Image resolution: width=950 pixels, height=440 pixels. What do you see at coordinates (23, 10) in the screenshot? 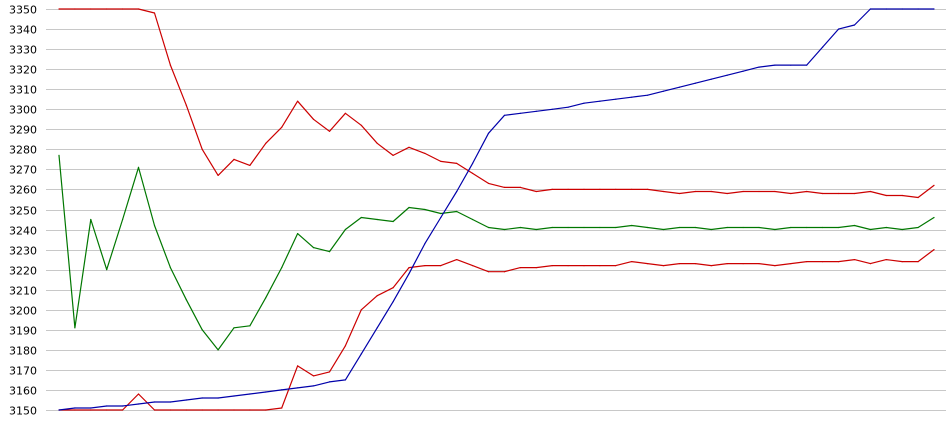
I see `y-tick-label: 3350` at bounding box center [23, 10].